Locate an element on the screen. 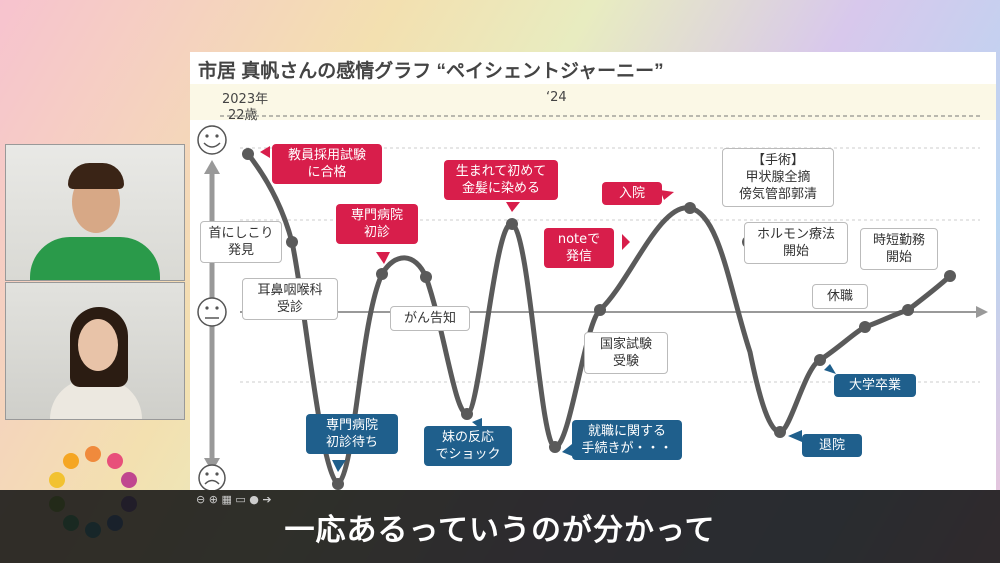  callout-text: 耳鼻咽喉科 受診 is located at coordinates (290, 299).